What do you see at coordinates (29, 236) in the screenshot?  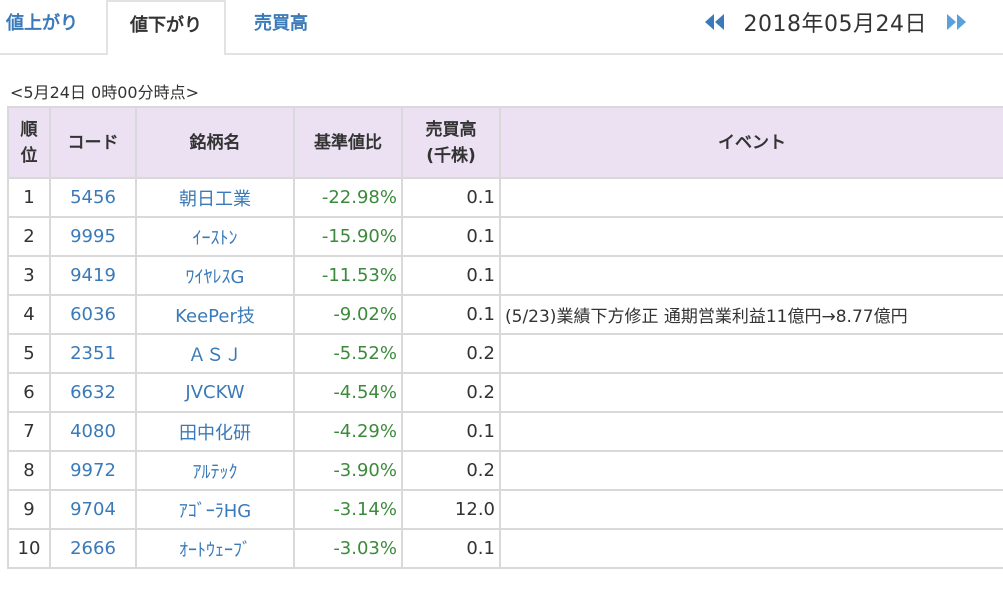 I see `rank-cell: 2` at bounding box center [29, 236].